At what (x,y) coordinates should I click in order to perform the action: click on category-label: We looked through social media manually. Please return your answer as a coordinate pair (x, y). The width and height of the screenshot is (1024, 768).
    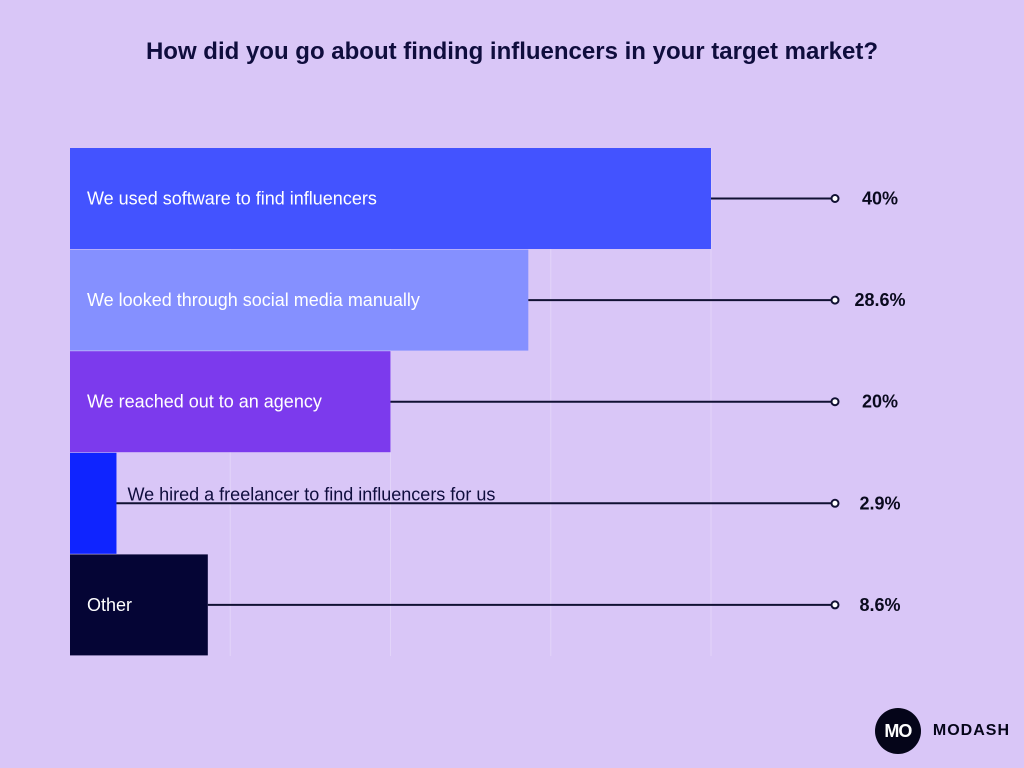
    Looking at the image, I should click on (253, 300).